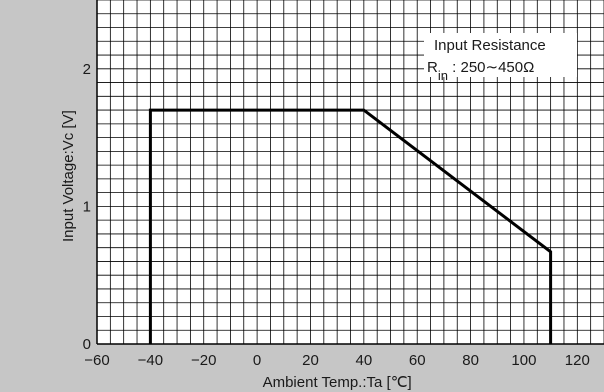  I want to click on y-tick-labels: 0 1 2, so click(87, 207).